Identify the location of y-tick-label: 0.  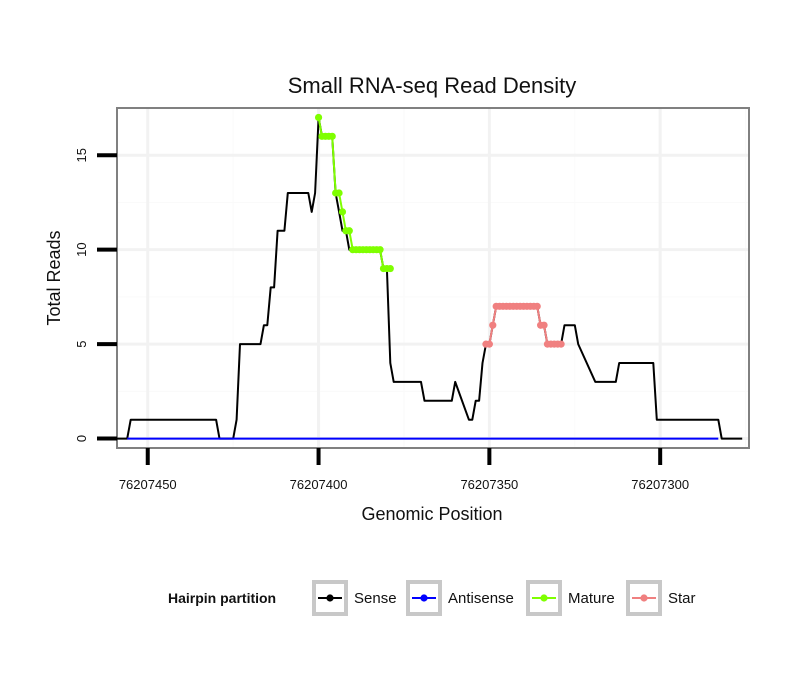
(81, 438).